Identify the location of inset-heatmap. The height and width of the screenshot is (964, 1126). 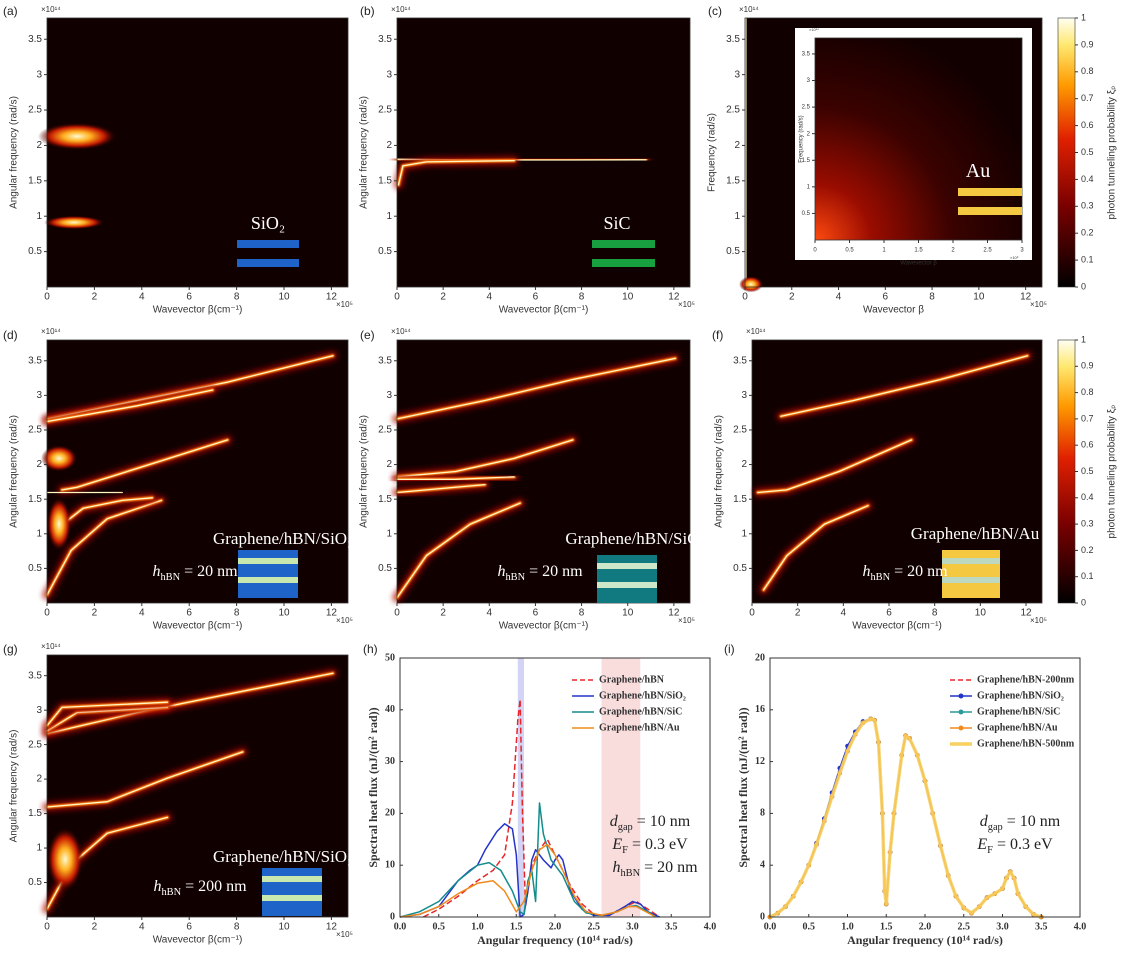
(918, 139).